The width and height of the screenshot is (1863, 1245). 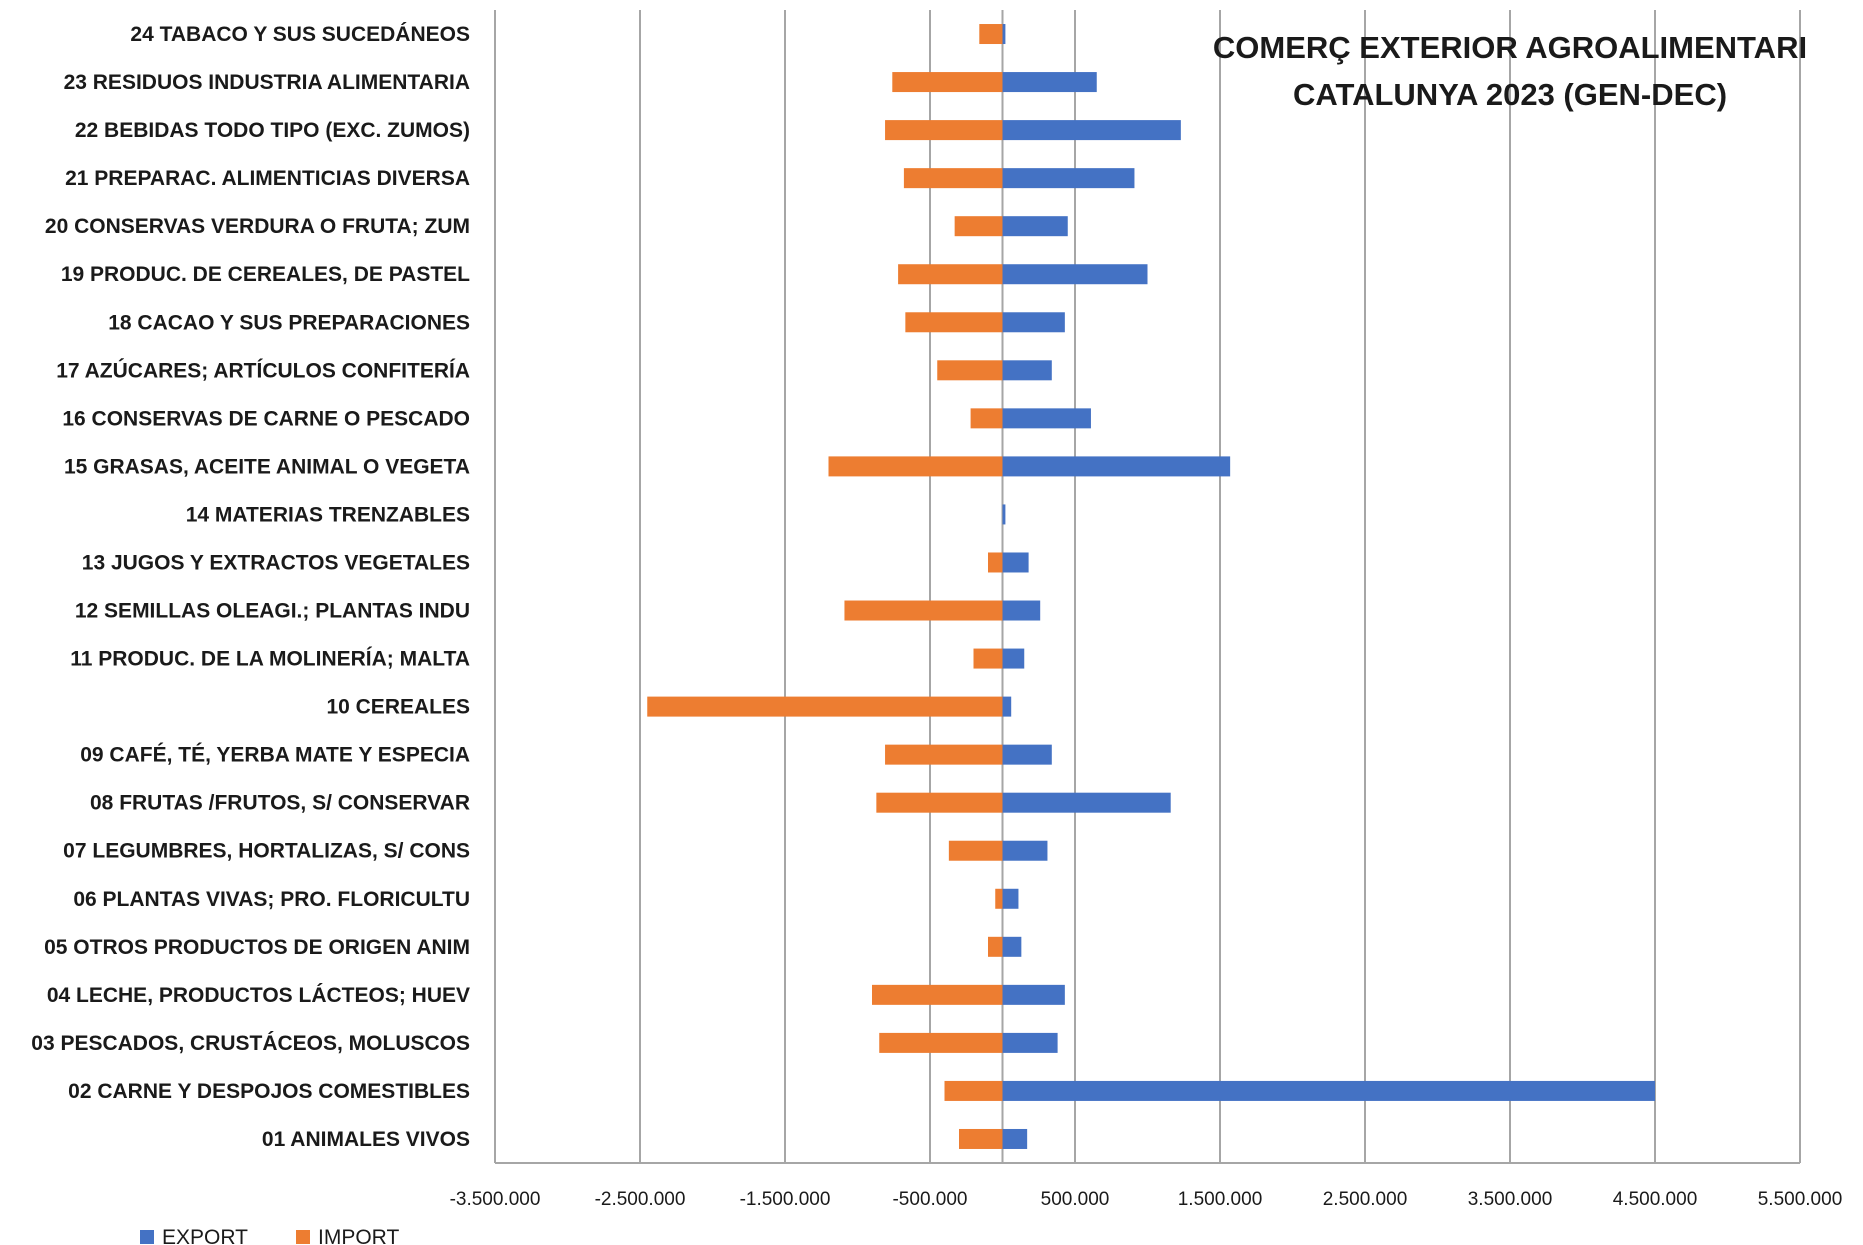 I want to click on category-label-11: 11 PRODUC. DE LA MOLINERÍA; MALTA, so click(x=270, y=659).